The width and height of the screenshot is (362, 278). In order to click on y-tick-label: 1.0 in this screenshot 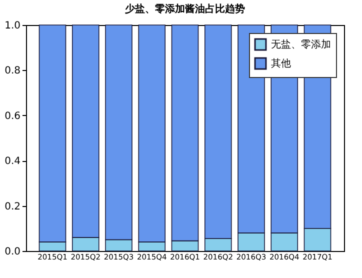, I will do `click(12, 26)`.